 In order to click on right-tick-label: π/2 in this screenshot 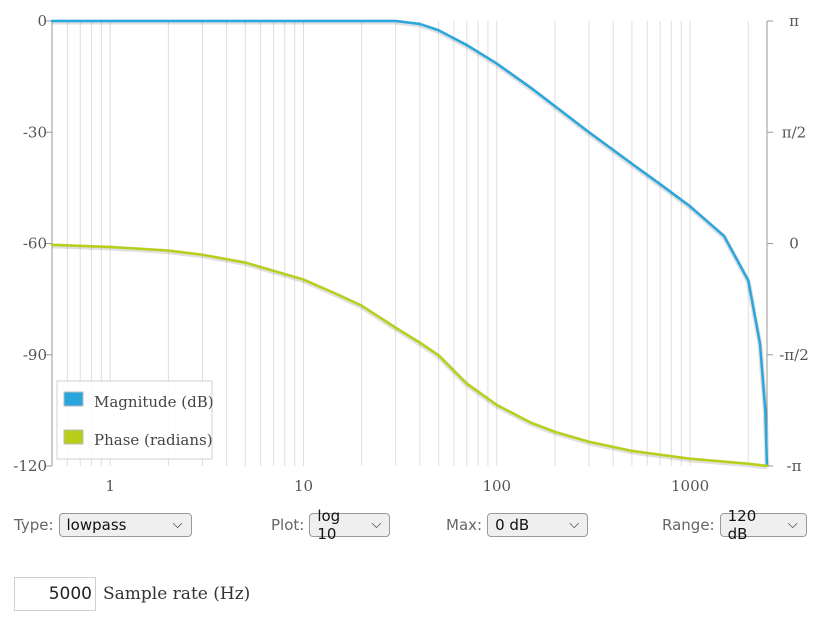, I will do `click(794, 132)`.